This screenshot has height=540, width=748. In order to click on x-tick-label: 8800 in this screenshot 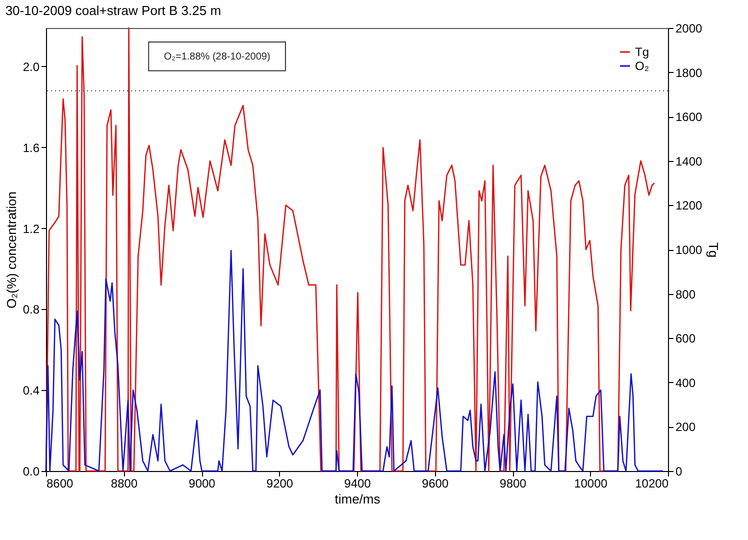, I will do `click(124, 483)`.